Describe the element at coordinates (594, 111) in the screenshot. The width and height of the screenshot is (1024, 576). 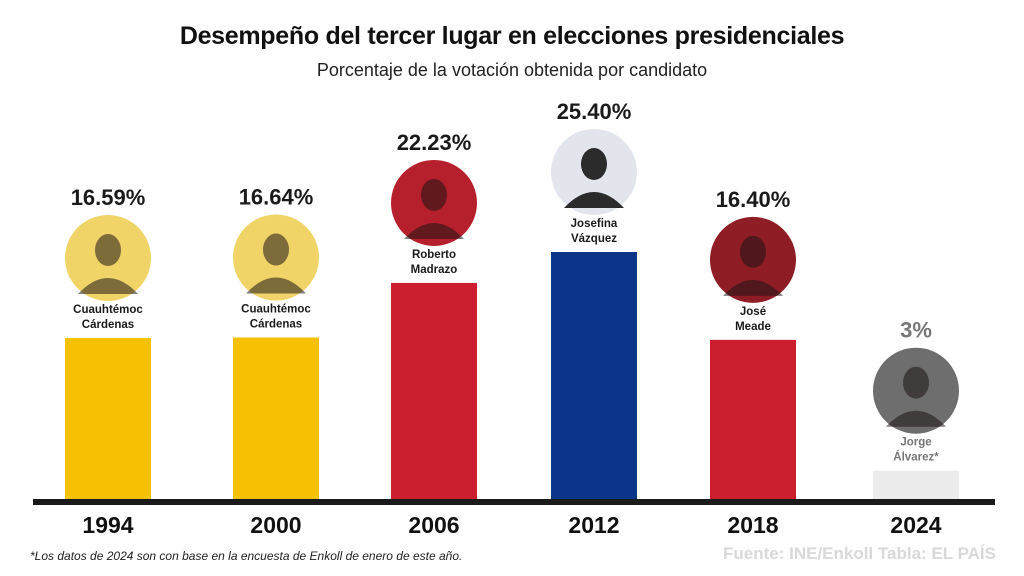
I see `value-label: 25.40%` at that location.